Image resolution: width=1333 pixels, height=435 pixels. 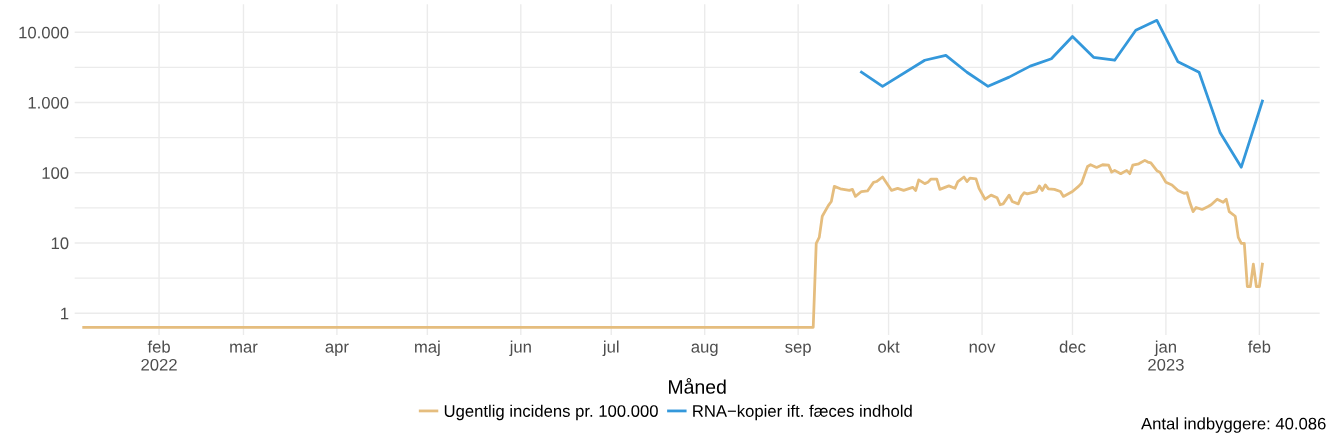 I want to click on x-tick-label: mar, so click(x=244, y=348).